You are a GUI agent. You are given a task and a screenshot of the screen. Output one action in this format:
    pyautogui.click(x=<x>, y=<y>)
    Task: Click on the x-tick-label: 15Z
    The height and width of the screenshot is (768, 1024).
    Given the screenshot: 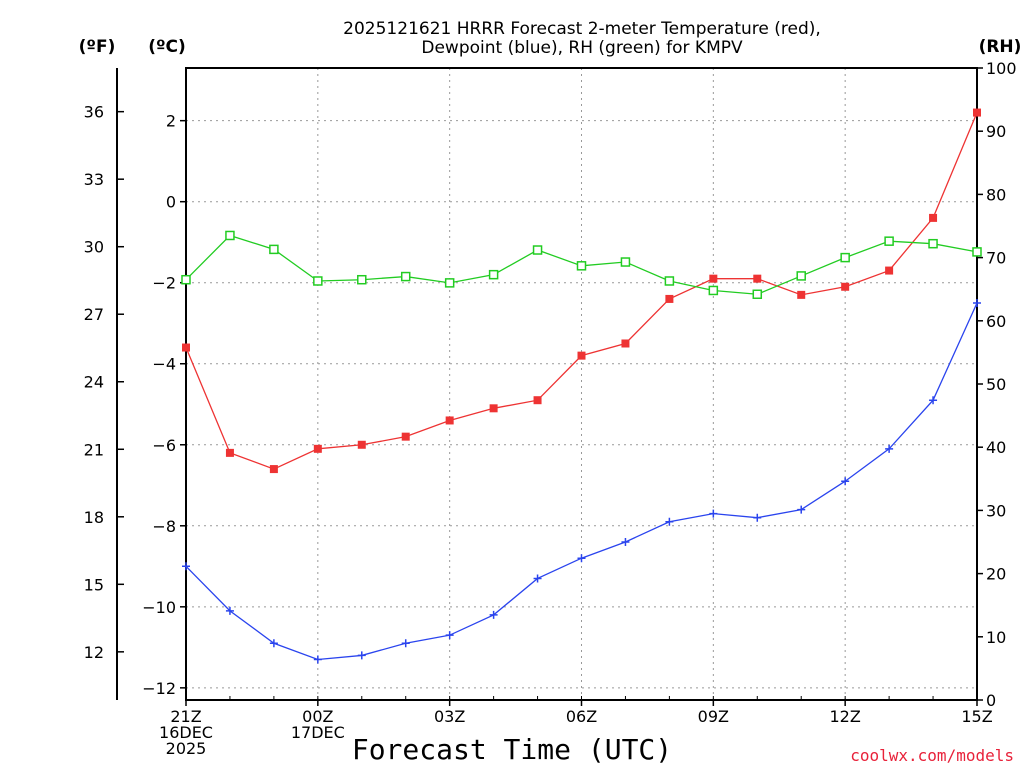 What is the action you would take?
    pyautogui.click(x=976, y=716)
    